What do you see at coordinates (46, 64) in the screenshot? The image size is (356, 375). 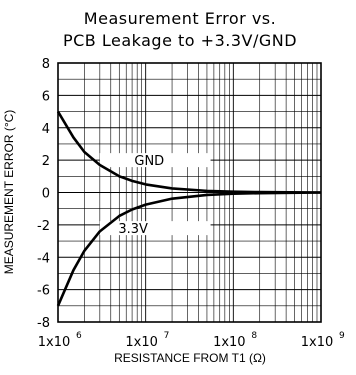 I see `y-tick-label: 8` at bounding box center [46, 64].